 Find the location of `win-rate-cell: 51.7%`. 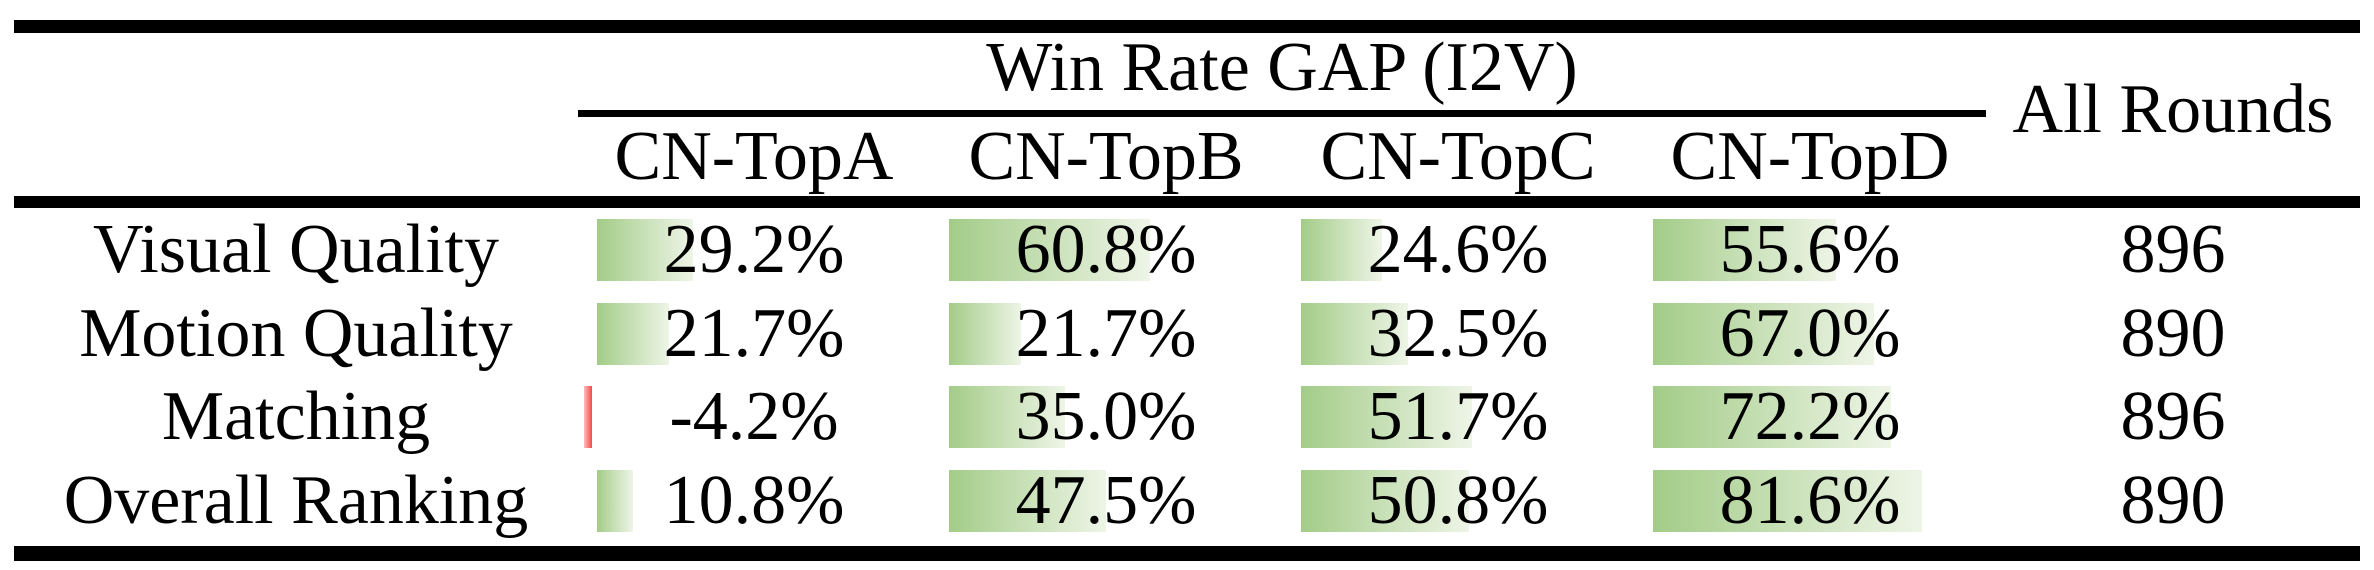

win-rate-cell: 51.7% is located at coordinates (1458, 417).